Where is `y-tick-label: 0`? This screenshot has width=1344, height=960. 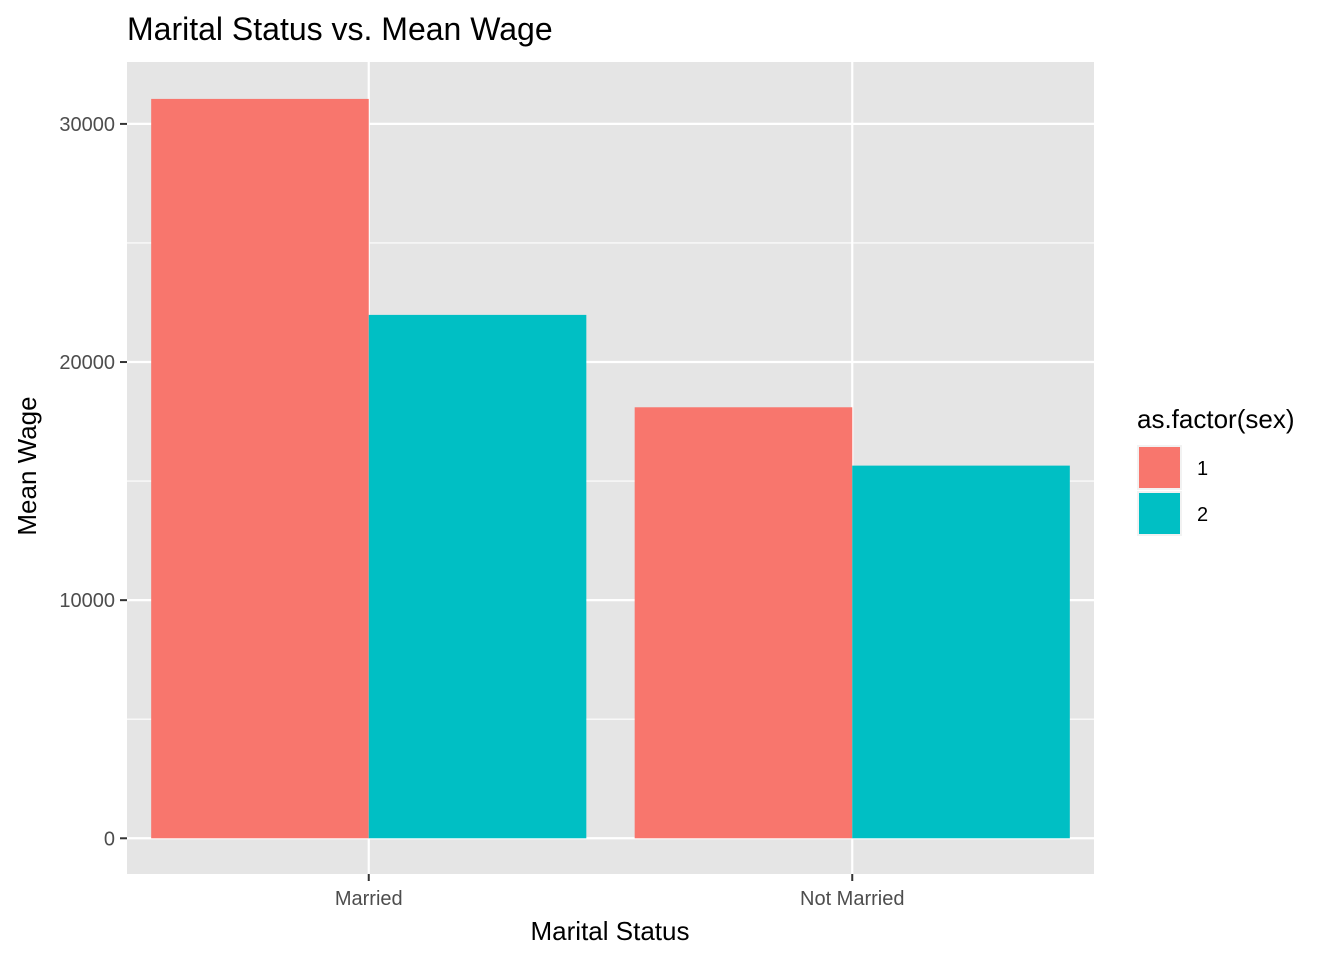 y-tick-label: 0 is located at coordinates (109, 839).